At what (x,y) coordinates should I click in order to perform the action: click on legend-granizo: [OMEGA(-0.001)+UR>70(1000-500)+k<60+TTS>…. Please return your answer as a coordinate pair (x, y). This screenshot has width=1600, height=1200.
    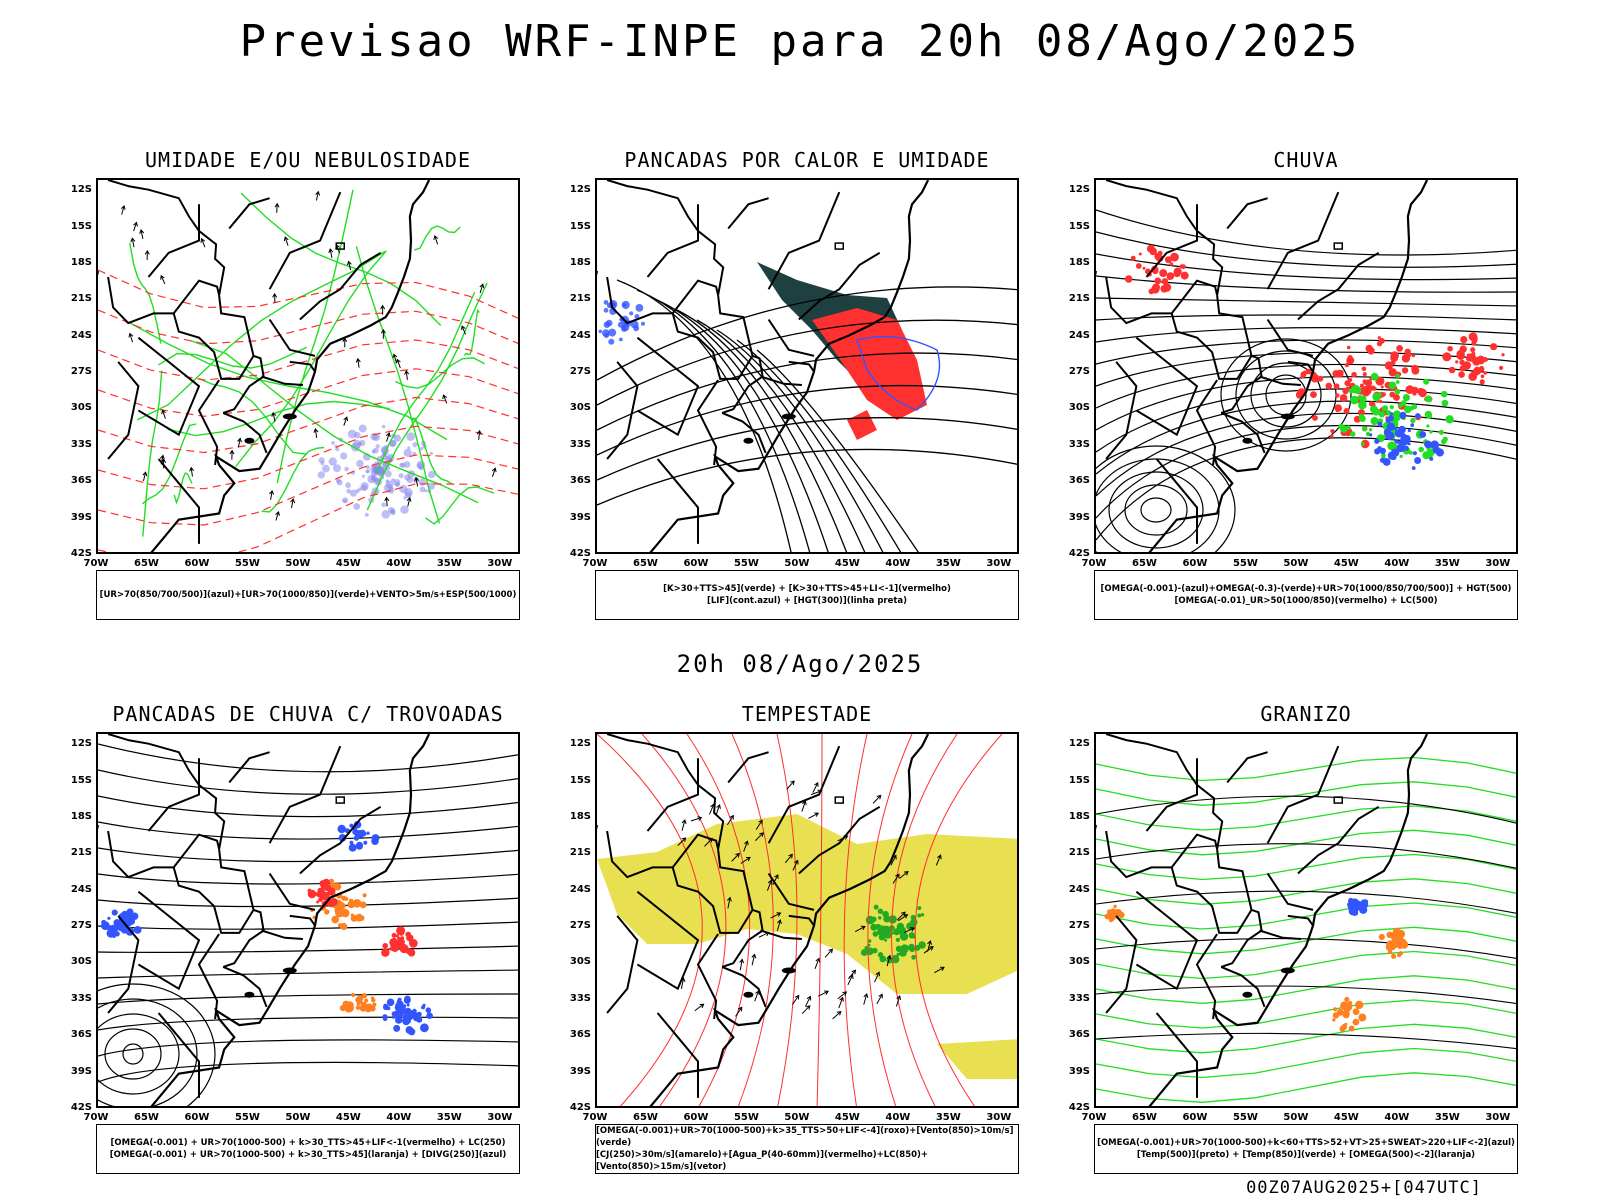
    Looking at the image, I should click on (1306, 1149).